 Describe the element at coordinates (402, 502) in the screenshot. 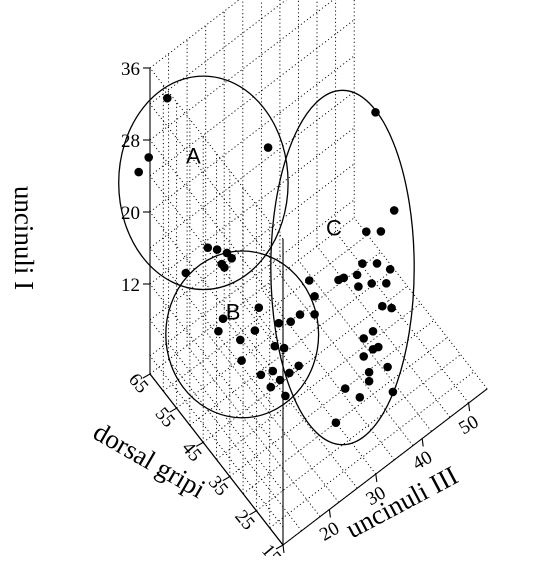

I see `x-axis-label: uncinuli III` at that location.